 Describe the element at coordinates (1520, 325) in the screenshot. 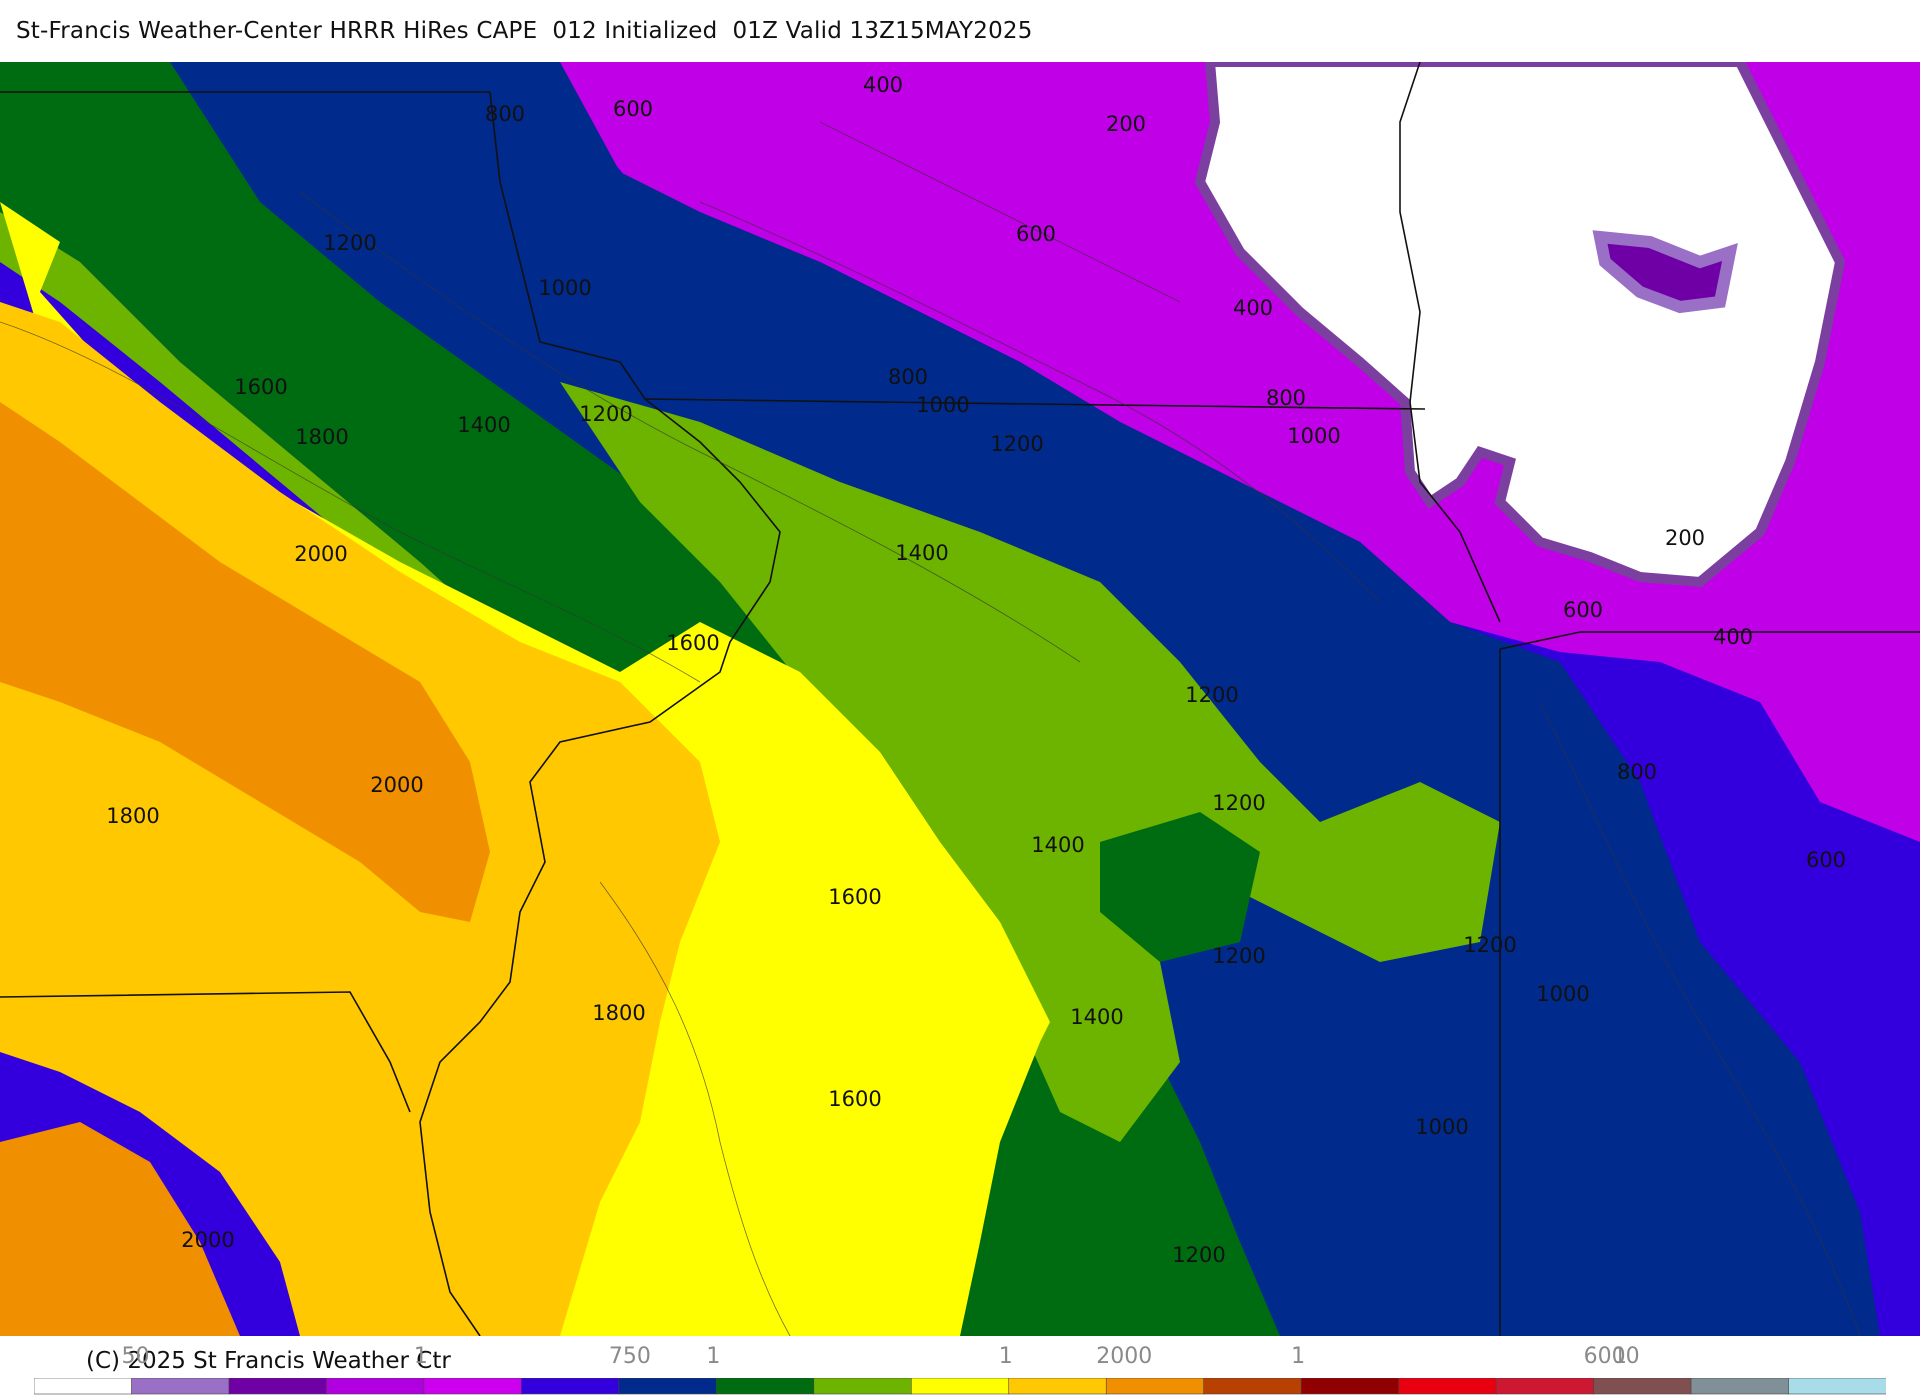

I see `lake` at that location.